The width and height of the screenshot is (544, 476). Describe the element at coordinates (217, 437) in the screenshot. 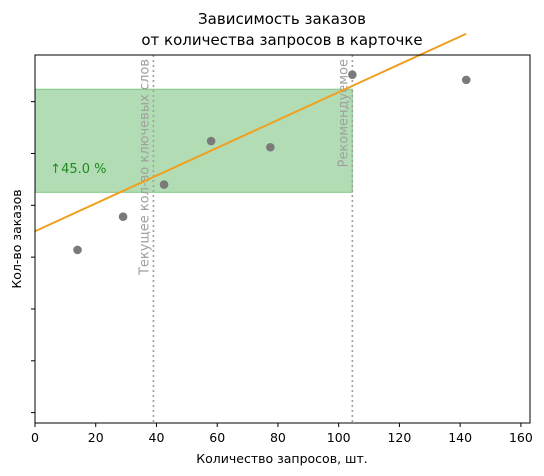

I see `x-tick-label: 60` at that location.